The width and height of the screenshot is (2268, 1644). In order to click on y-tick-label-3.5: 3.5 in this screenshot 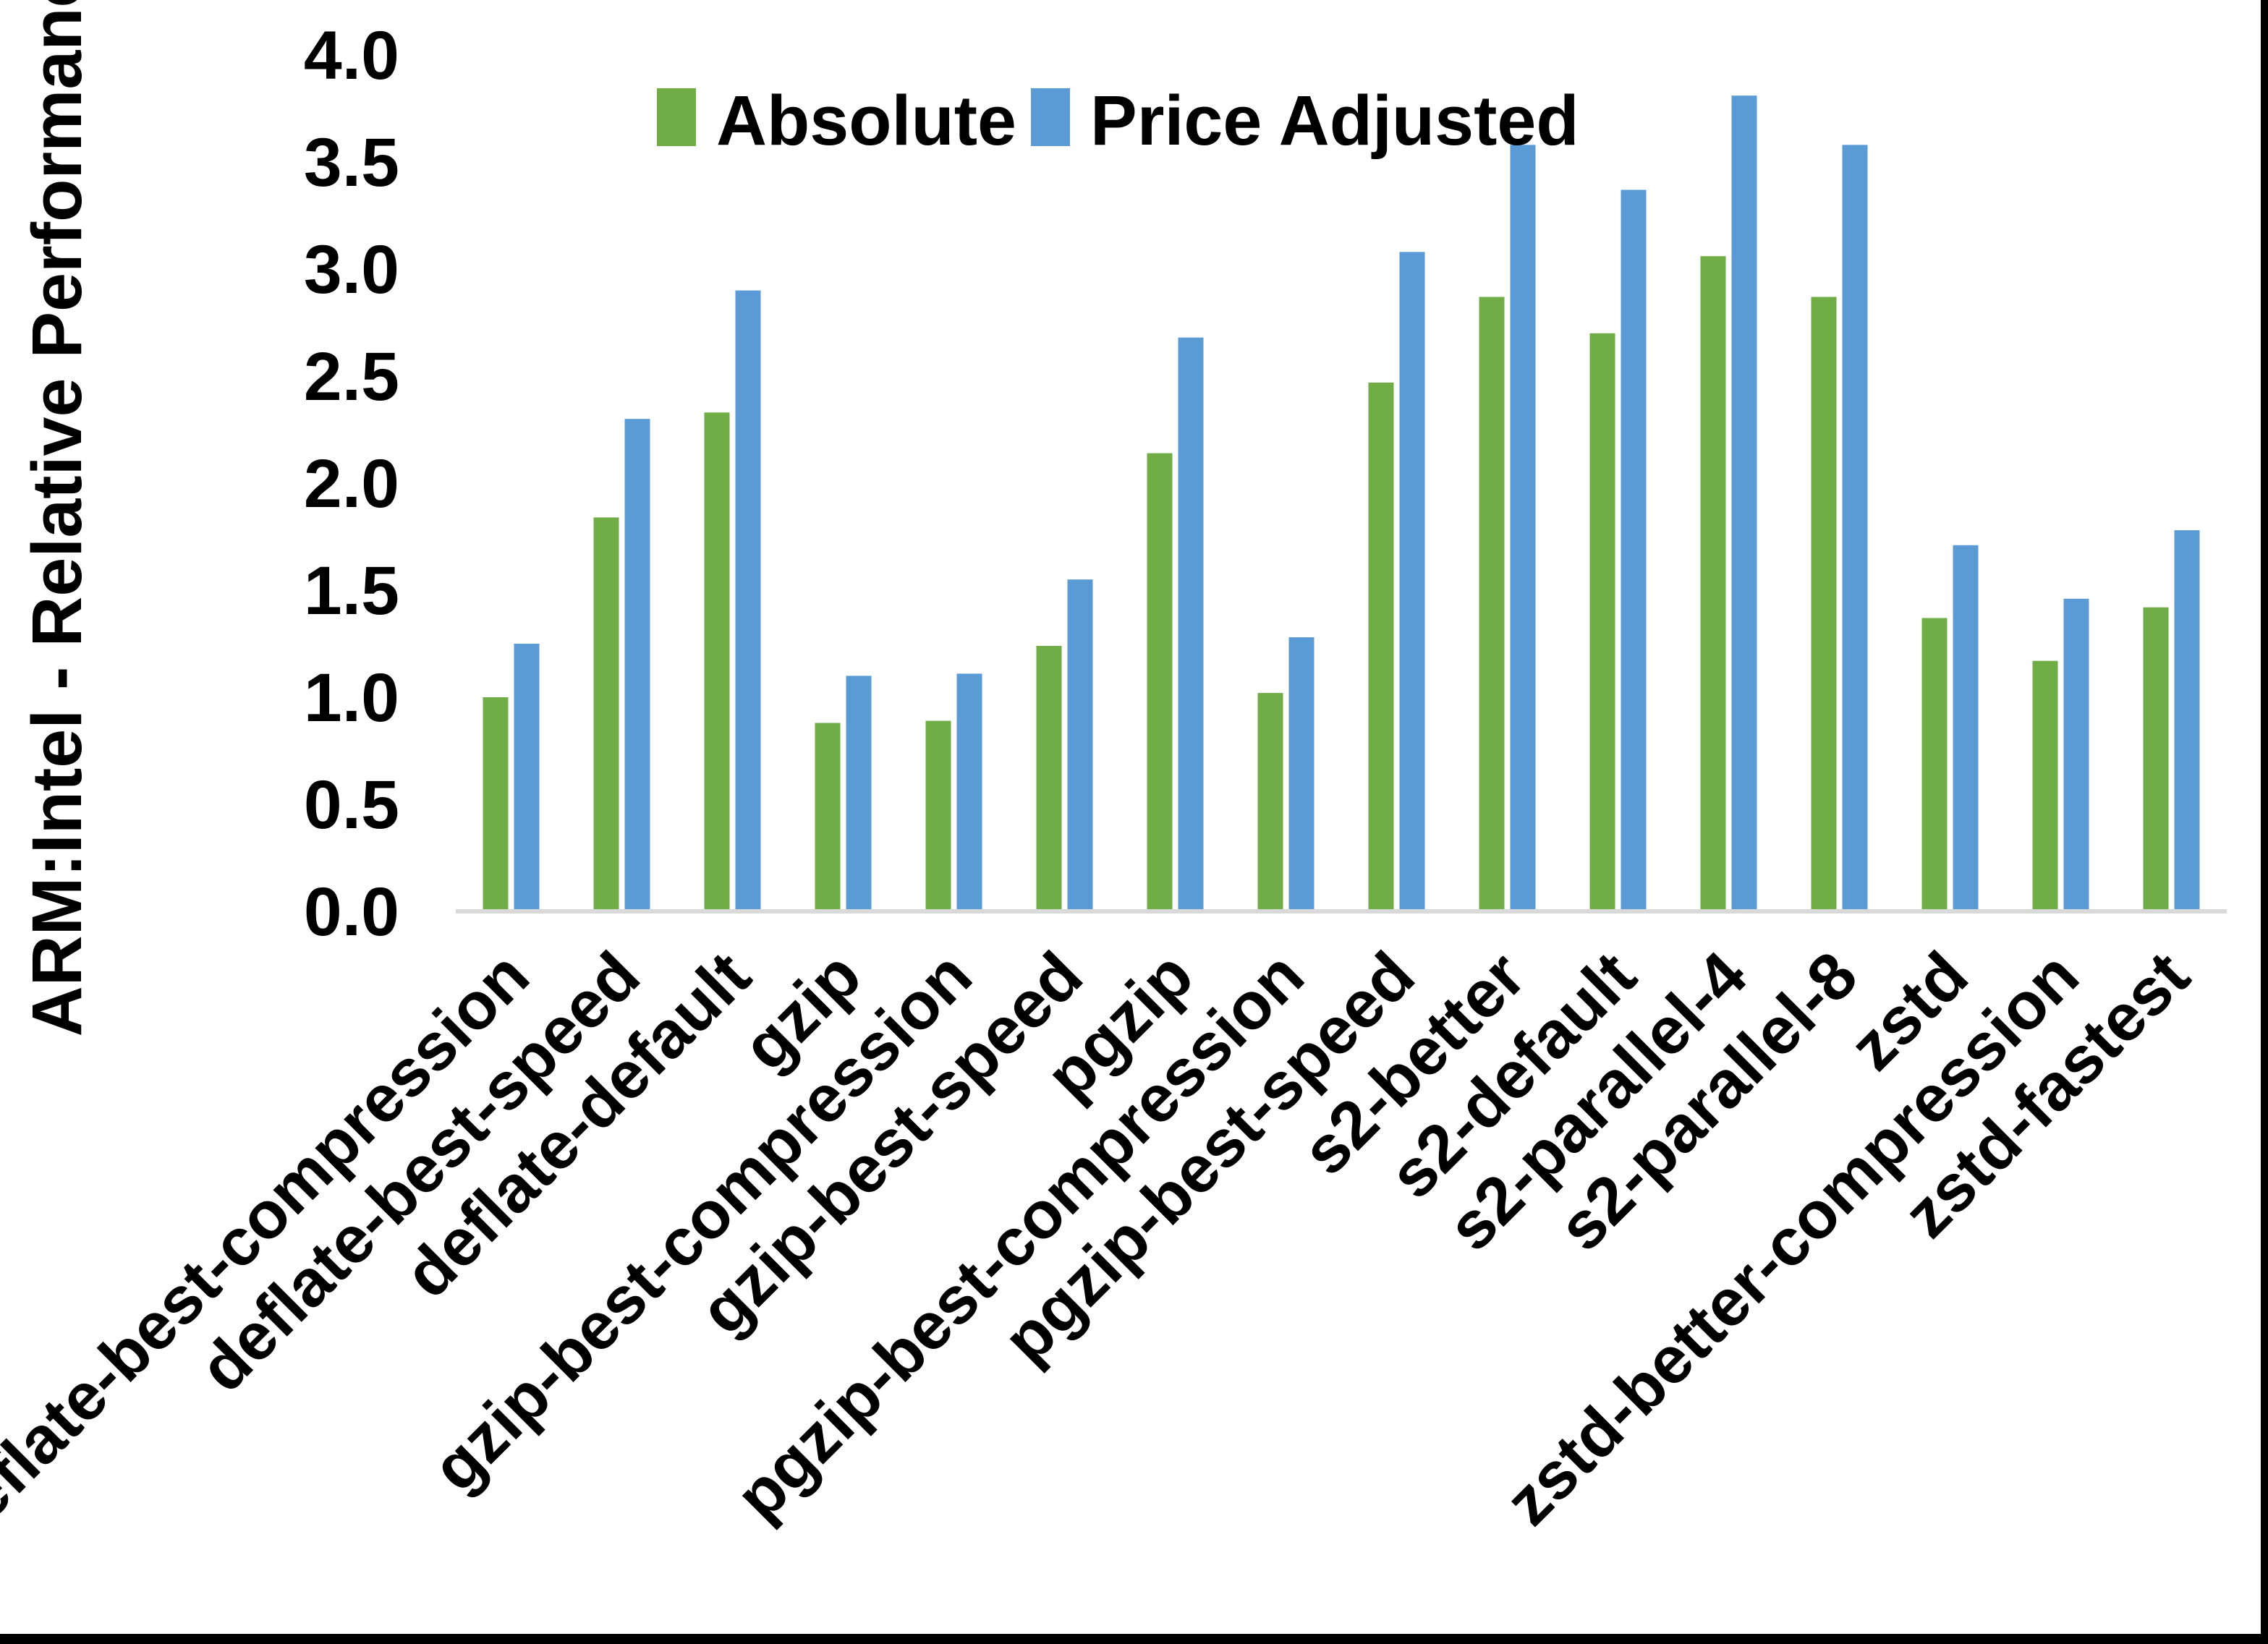, I will do `click(351, 162)`.